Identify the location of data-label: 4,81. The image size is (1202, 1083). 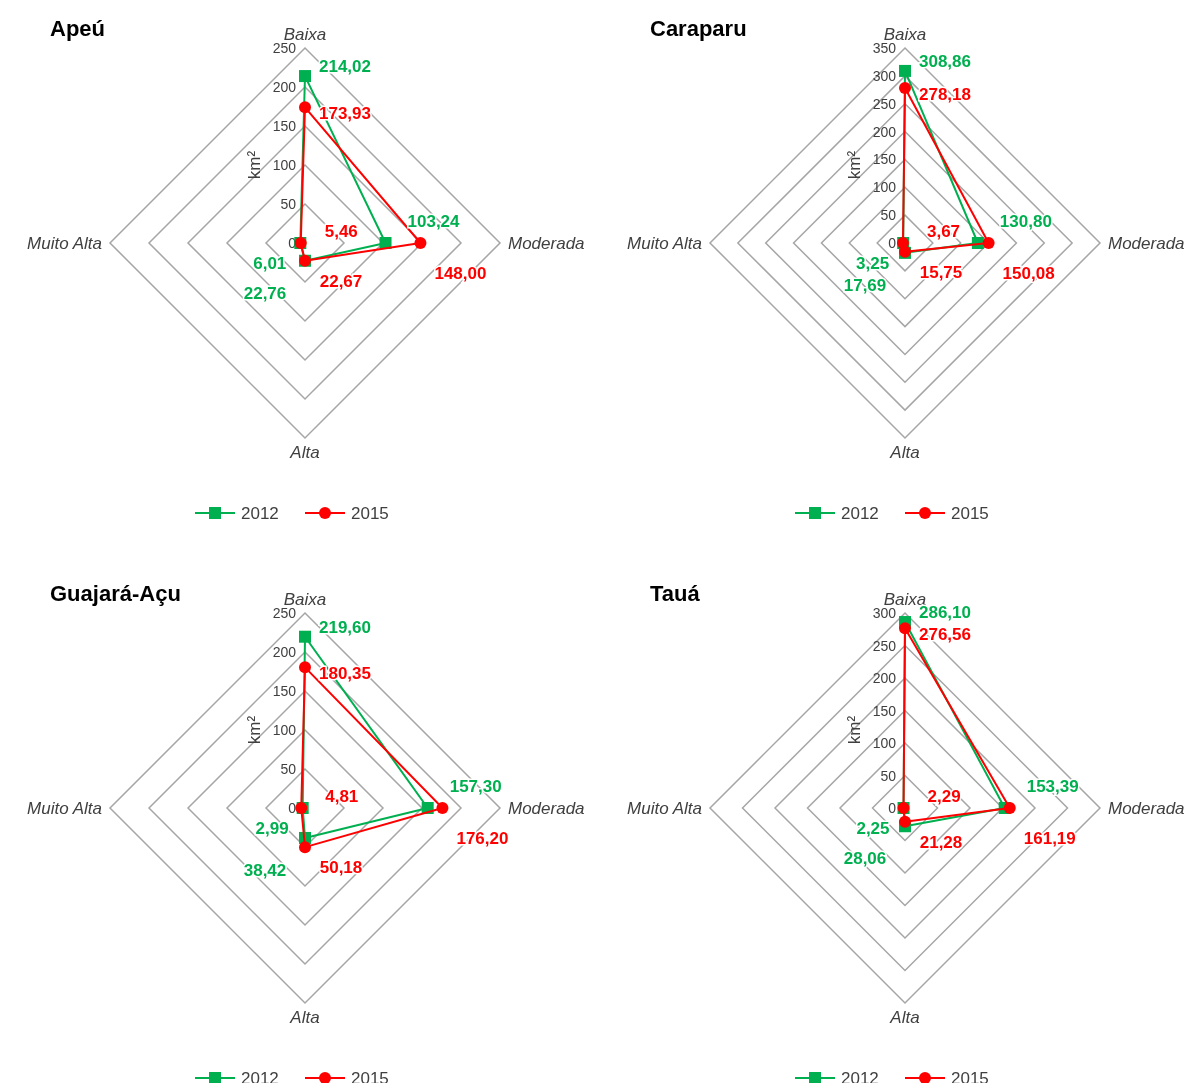
(342, 796).